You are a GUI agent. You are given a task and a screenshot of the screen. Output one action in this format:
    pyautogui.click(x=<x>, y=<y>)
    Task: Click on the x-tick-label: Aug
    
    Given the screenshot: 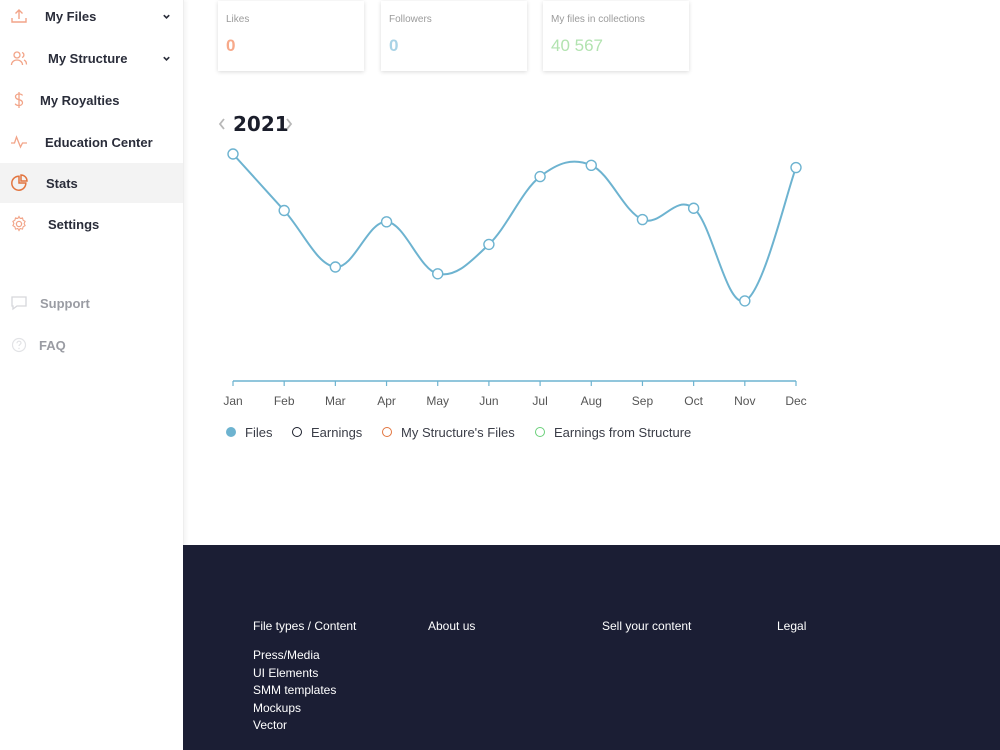 What is the action you would take?
    pyautogui.click(x=591, y=401)
    